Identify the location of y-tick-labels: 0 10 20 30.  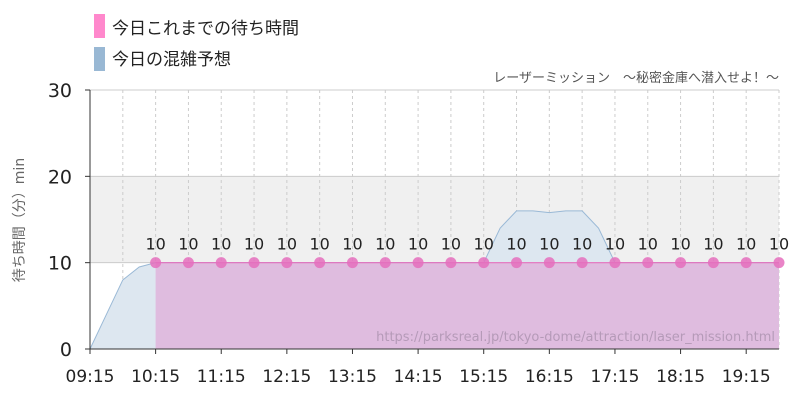
(69, 220).